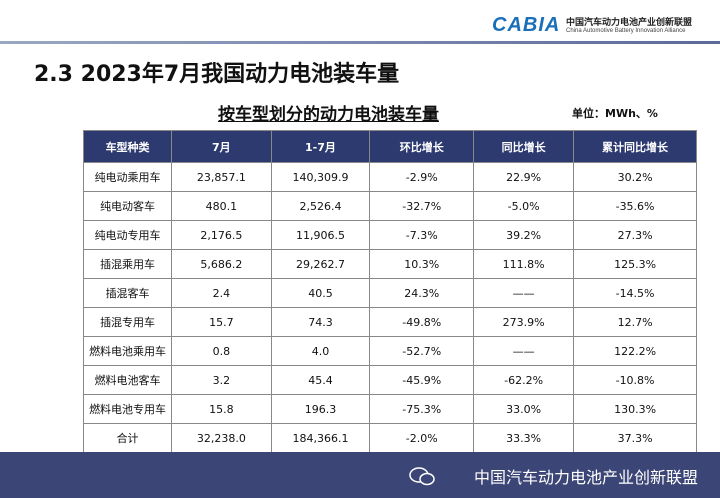 The image size is (720, 498). Describe the element at coordinates (615, 113) in the screenshot. I see `unit-note: 单位：MWh、%` at that location.